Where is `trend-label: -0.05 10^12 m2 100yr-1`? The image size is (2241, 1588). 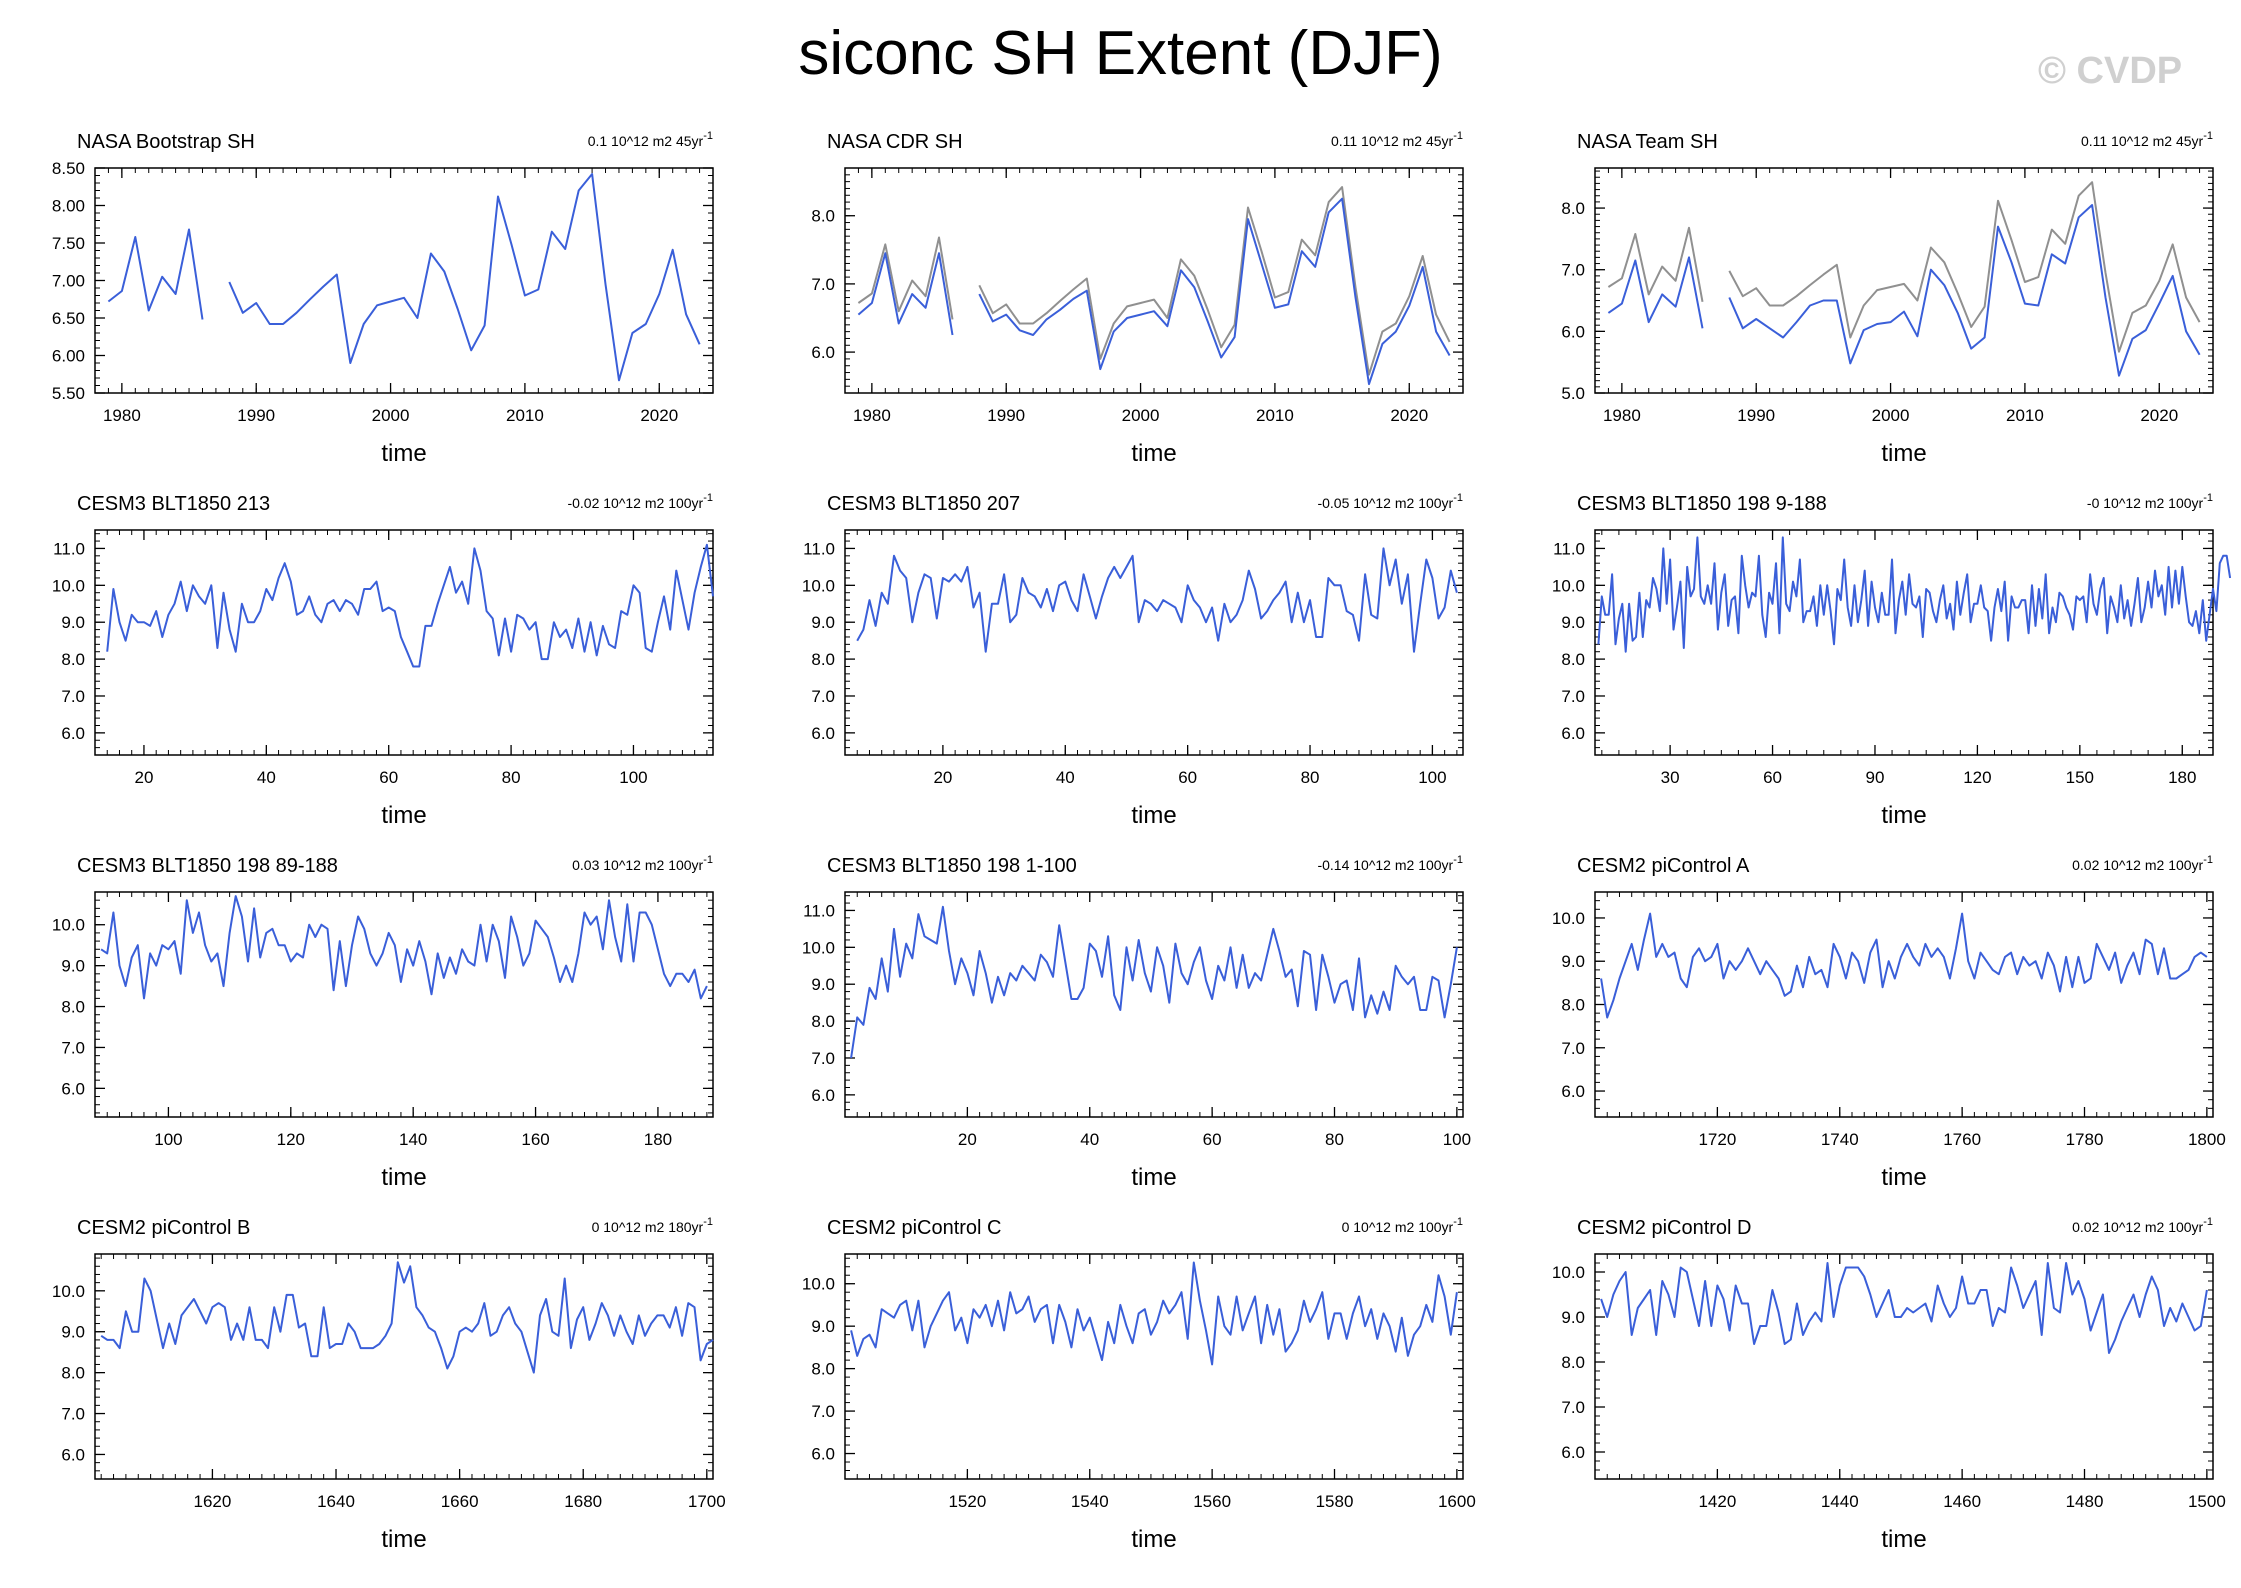
trend-label: -0.05 10^12 m2 100yr-1 is located at coordinates (1390, 501).